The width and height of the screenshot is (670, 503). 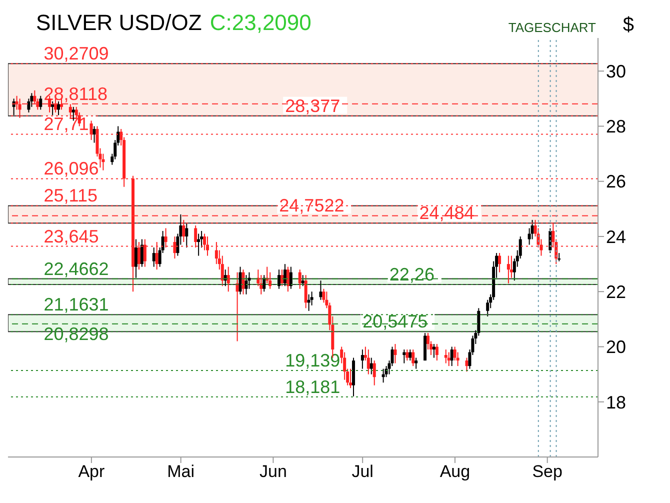 What do you see at coordinates (616, 402) in the screenshot?
I see `y-tick-label: 18` at bounding box center [616, 402].